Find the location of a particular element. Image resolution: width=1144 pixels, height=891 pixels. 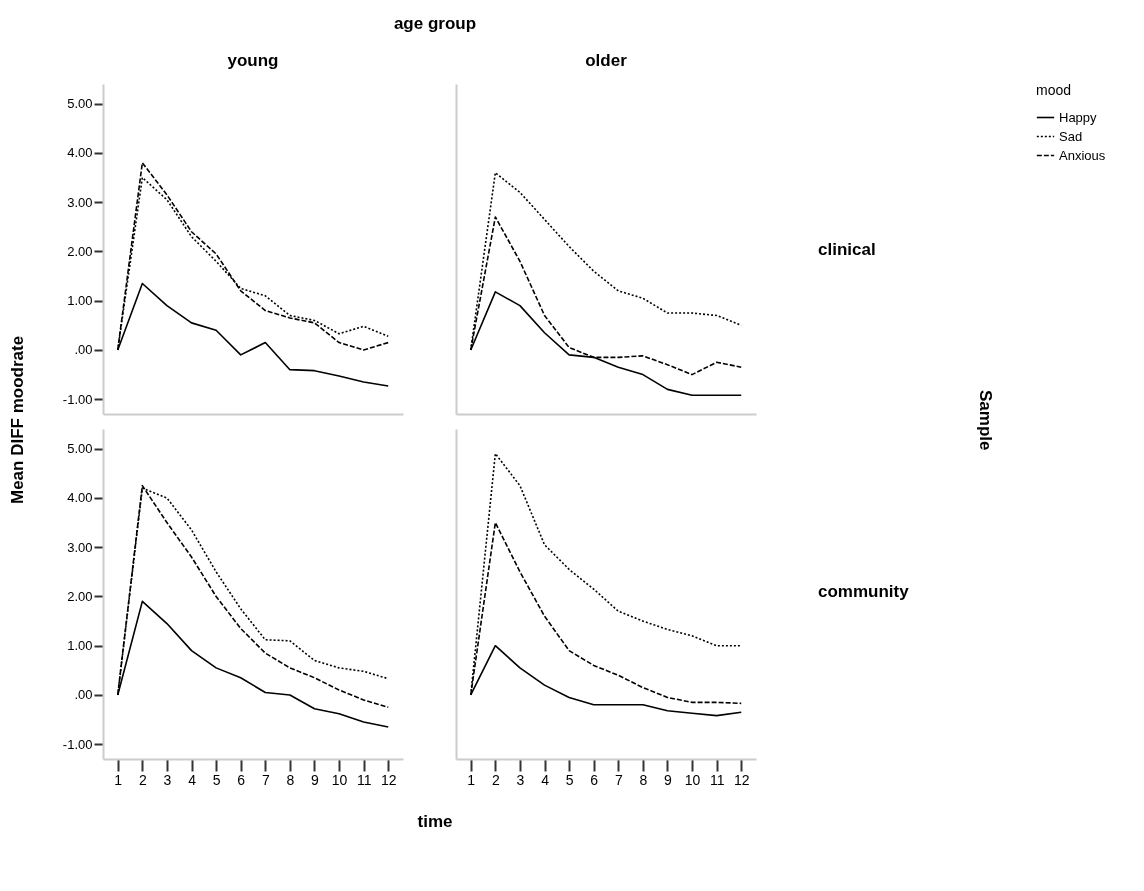

x-axis-title: time is located at coordinates (435, 822).